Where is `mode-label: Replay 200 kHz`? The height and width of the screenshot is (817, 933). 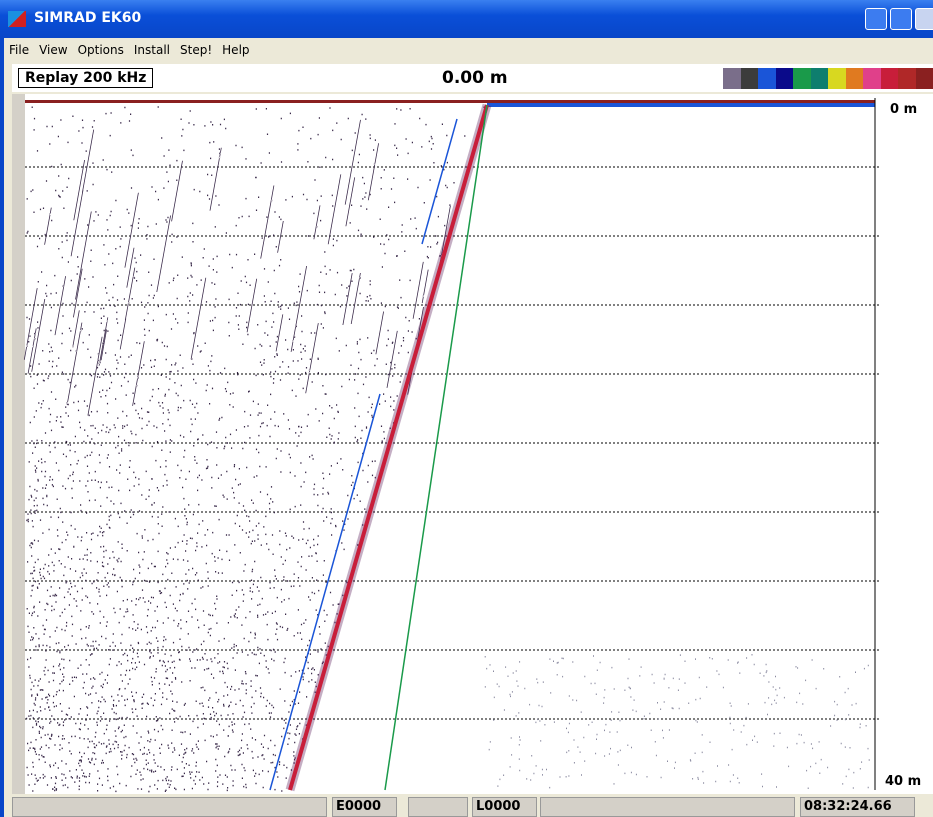 mode-label: Replay 200 kHz is located at coordinates (86, 78).